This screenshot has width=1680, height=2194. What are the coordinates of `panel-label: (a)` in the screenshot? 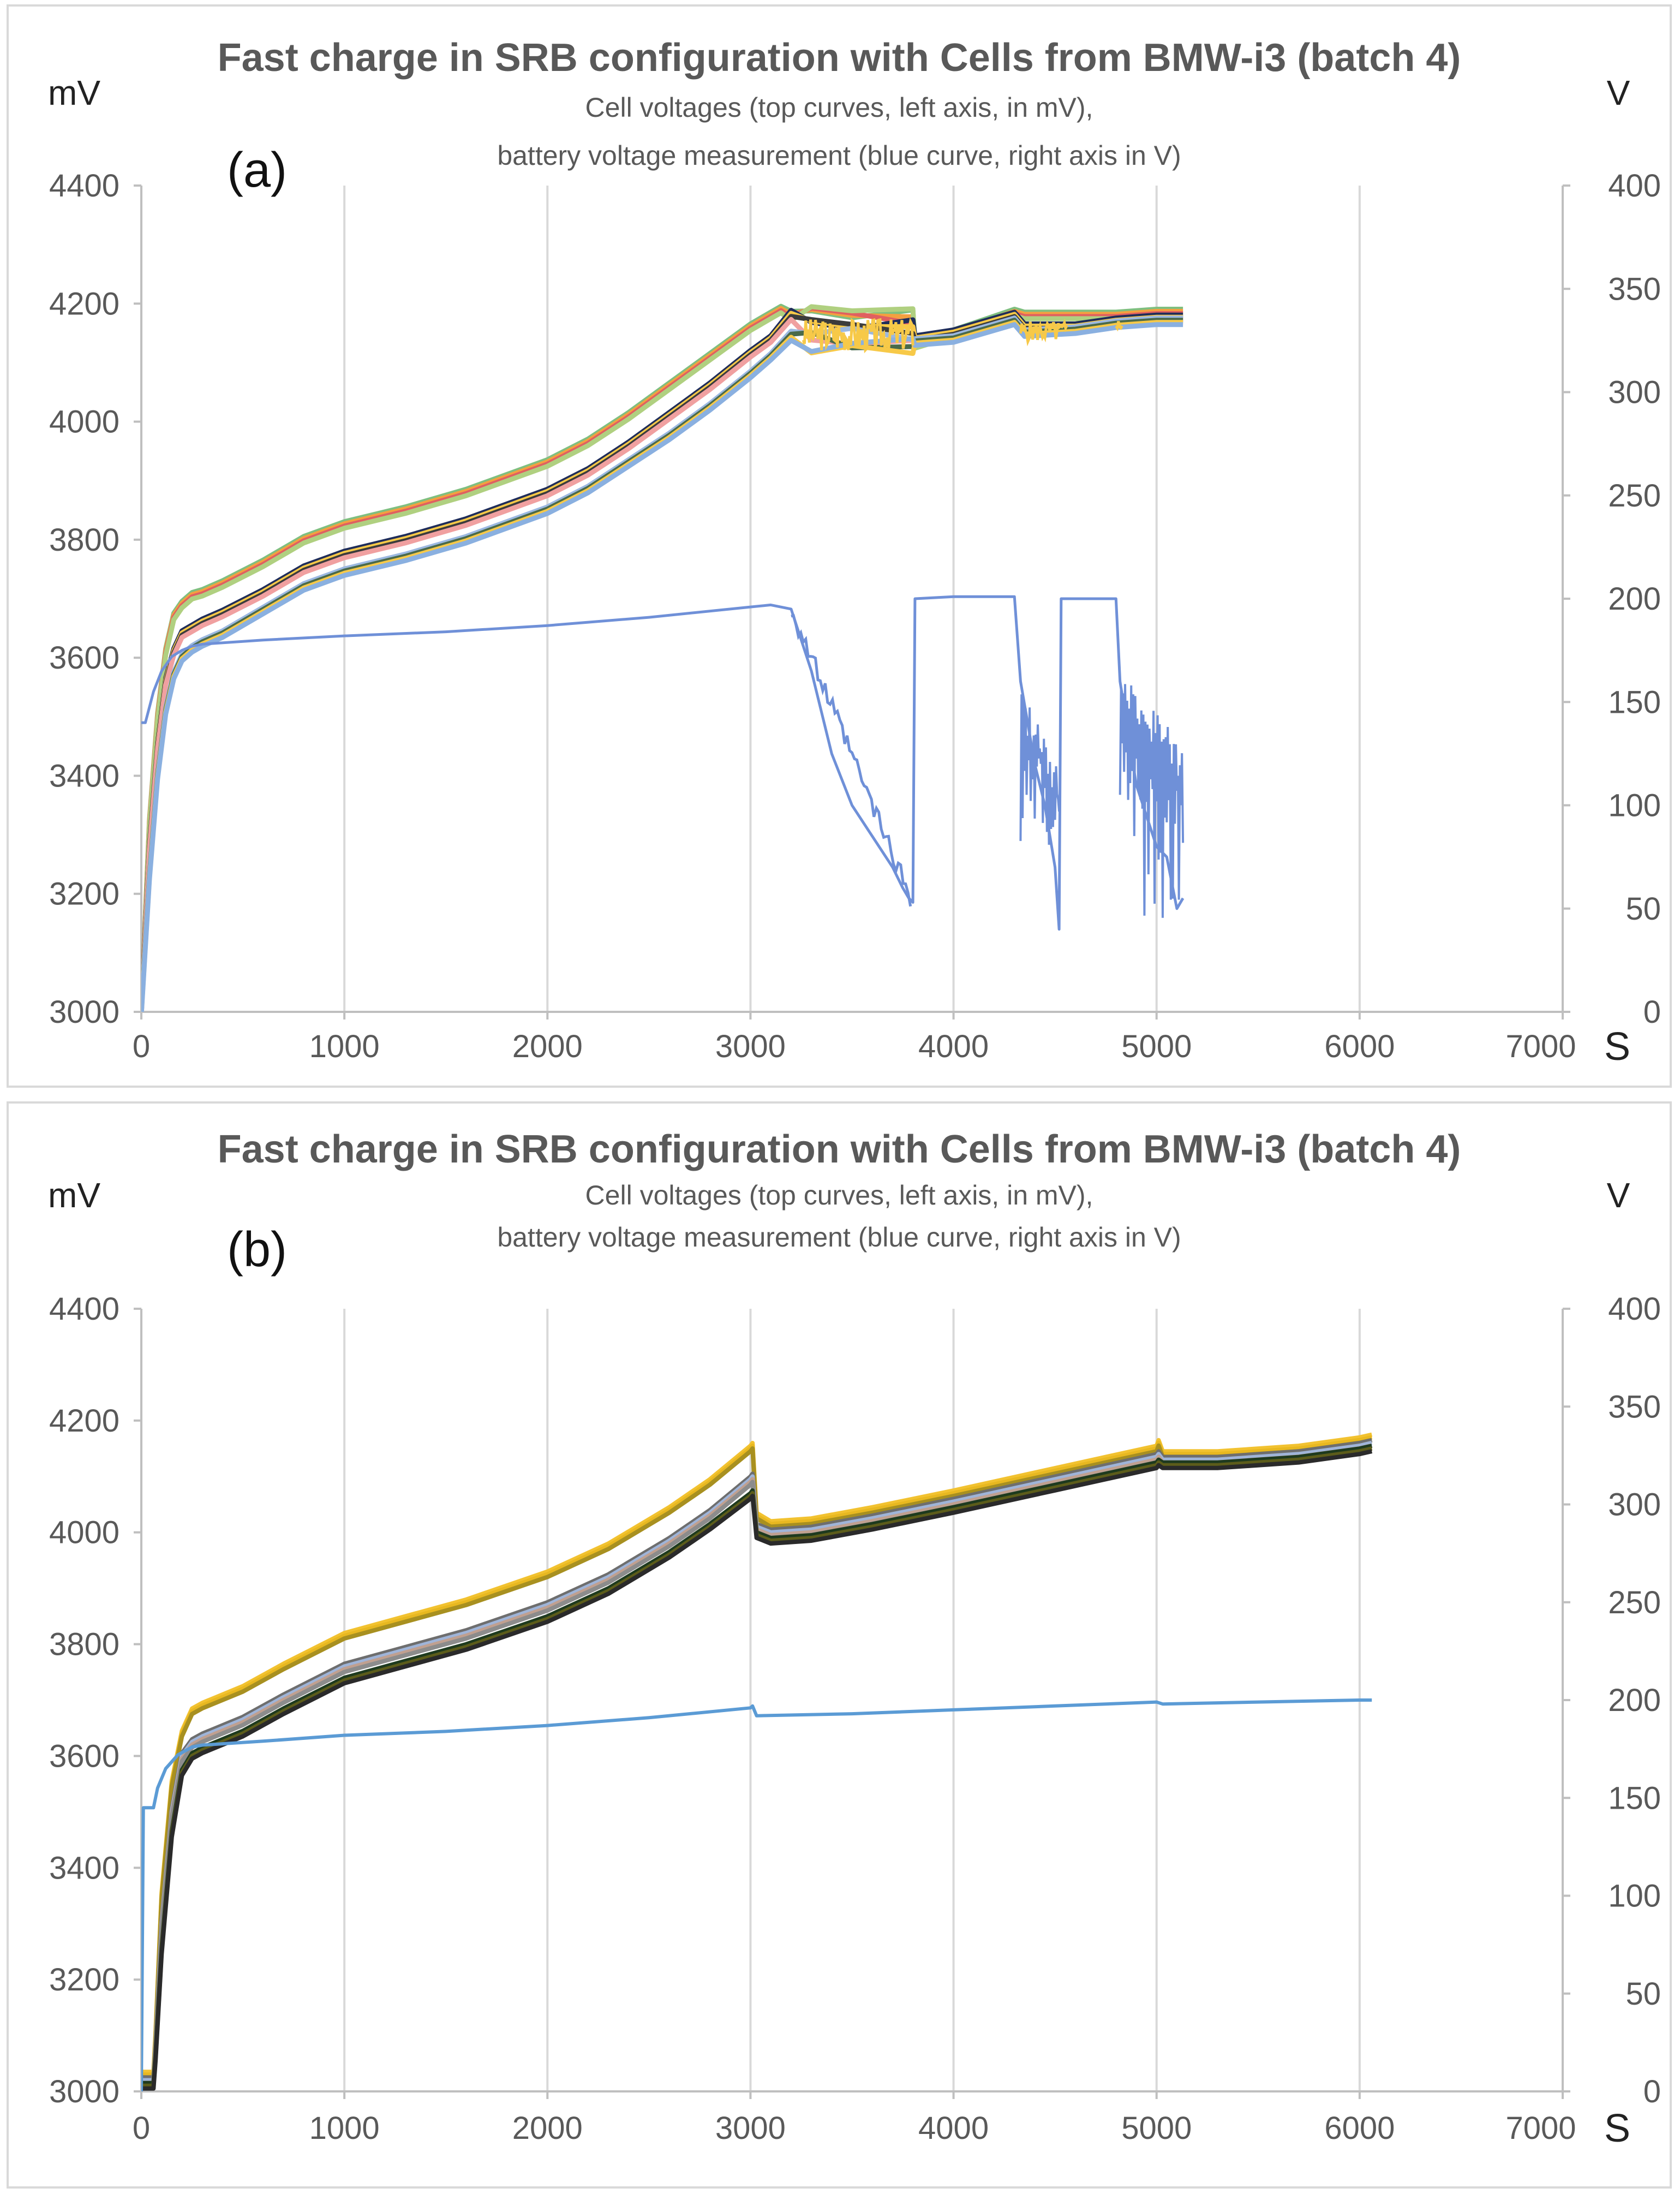 It's located at (257, 170).